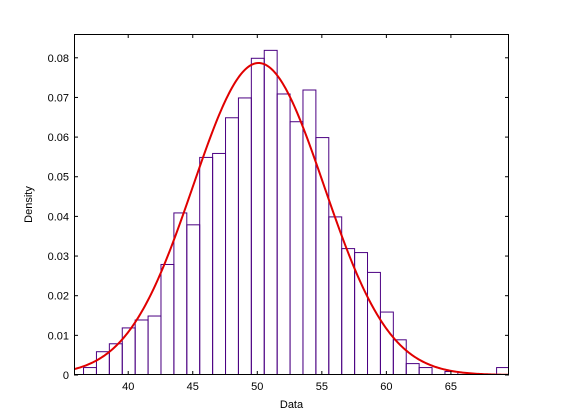 The width and height of the screenshot is (561, 420). I want to click on y-tick-label: 0.04, so click(58, 217).